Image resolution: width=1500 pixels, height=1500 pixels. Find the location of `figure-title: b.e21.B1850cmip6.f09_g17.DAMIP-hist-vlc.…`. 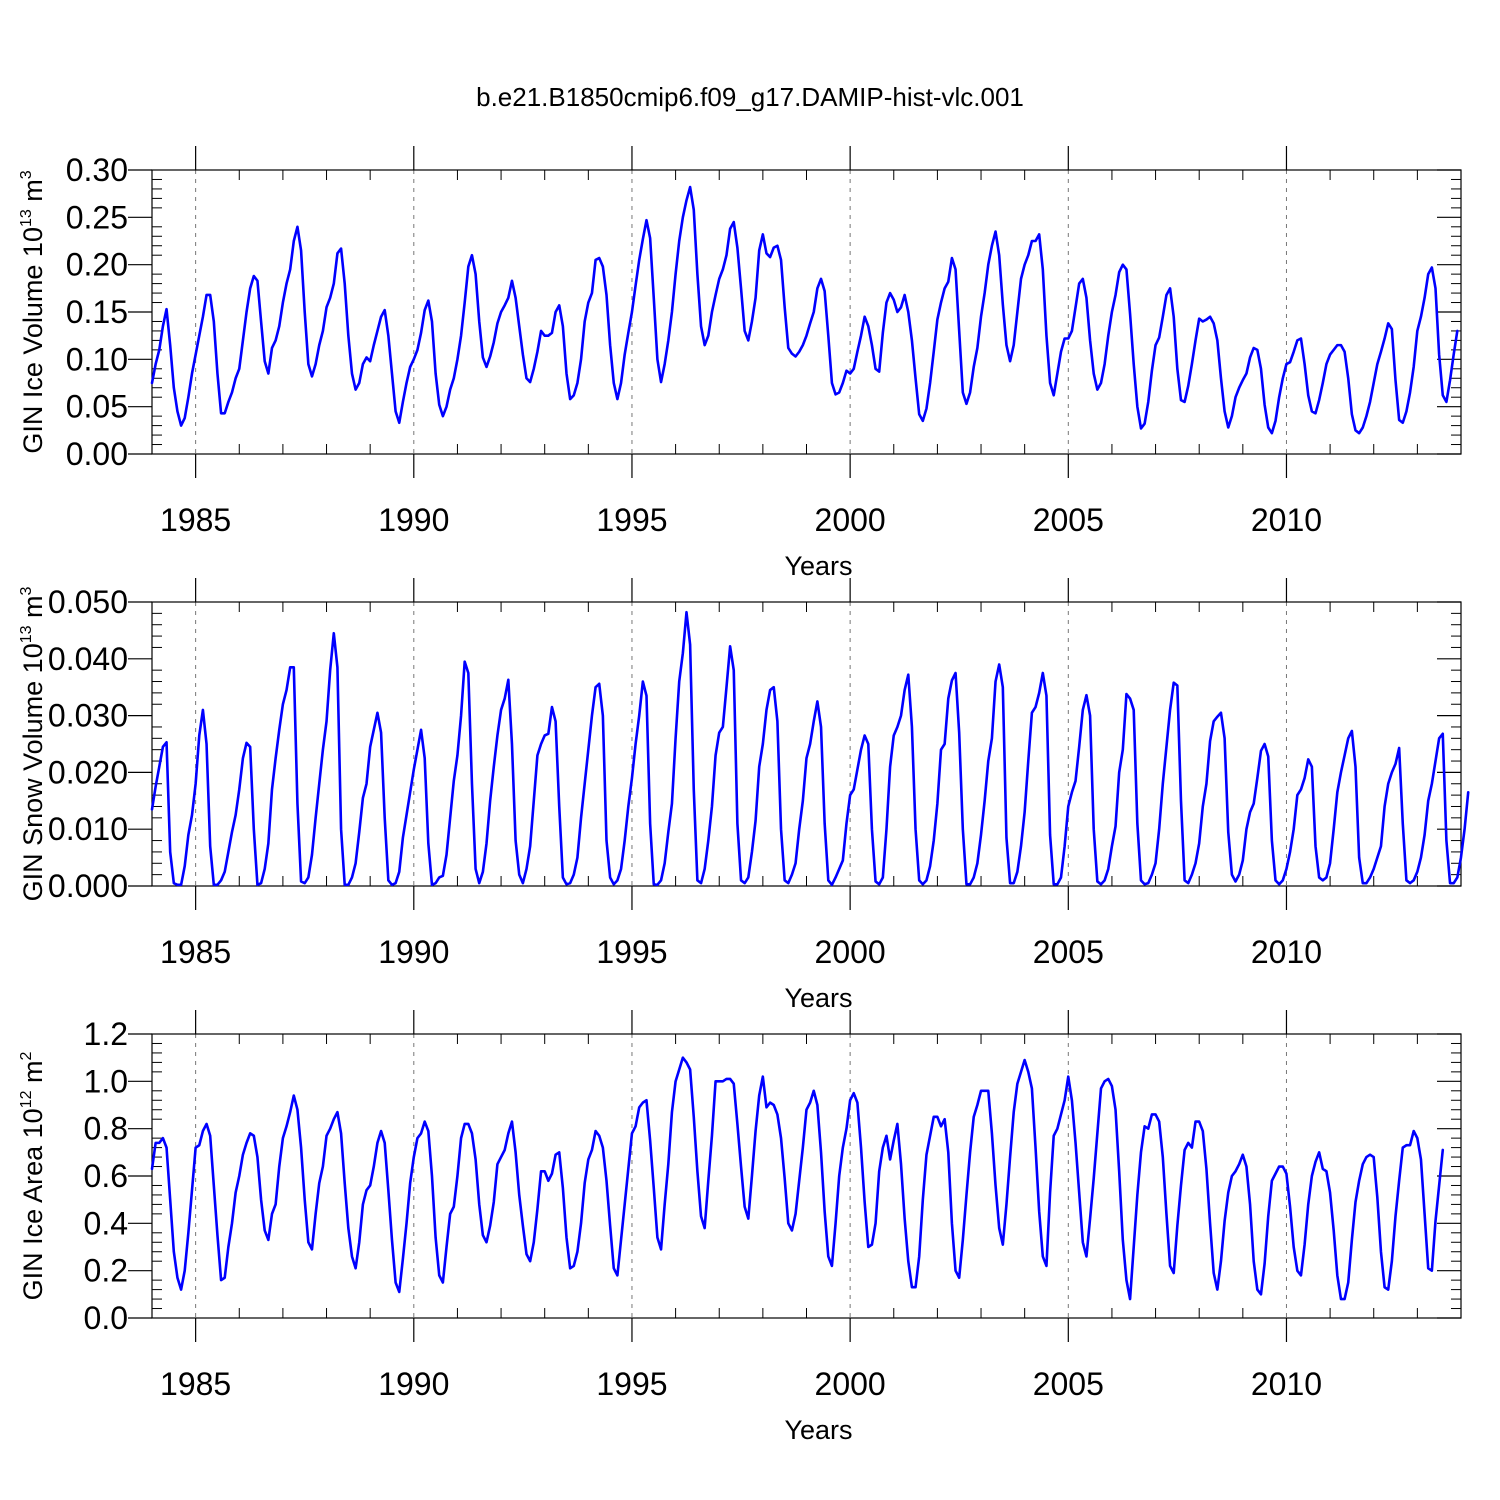

figure-title: b.e21.B1850cmip6.f09_g17.DAMIP-hist-vlc.… is located at coordinates (750, 97).